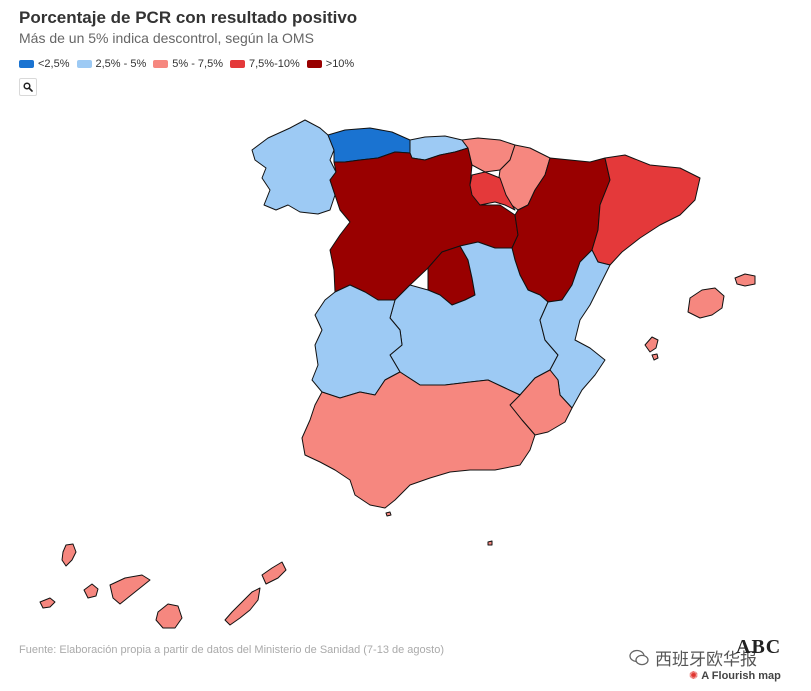 The height and width of the screenshot is (691, 811). I want to click on wechat-watermark: 西班牙欧华报, so click(693, 657).